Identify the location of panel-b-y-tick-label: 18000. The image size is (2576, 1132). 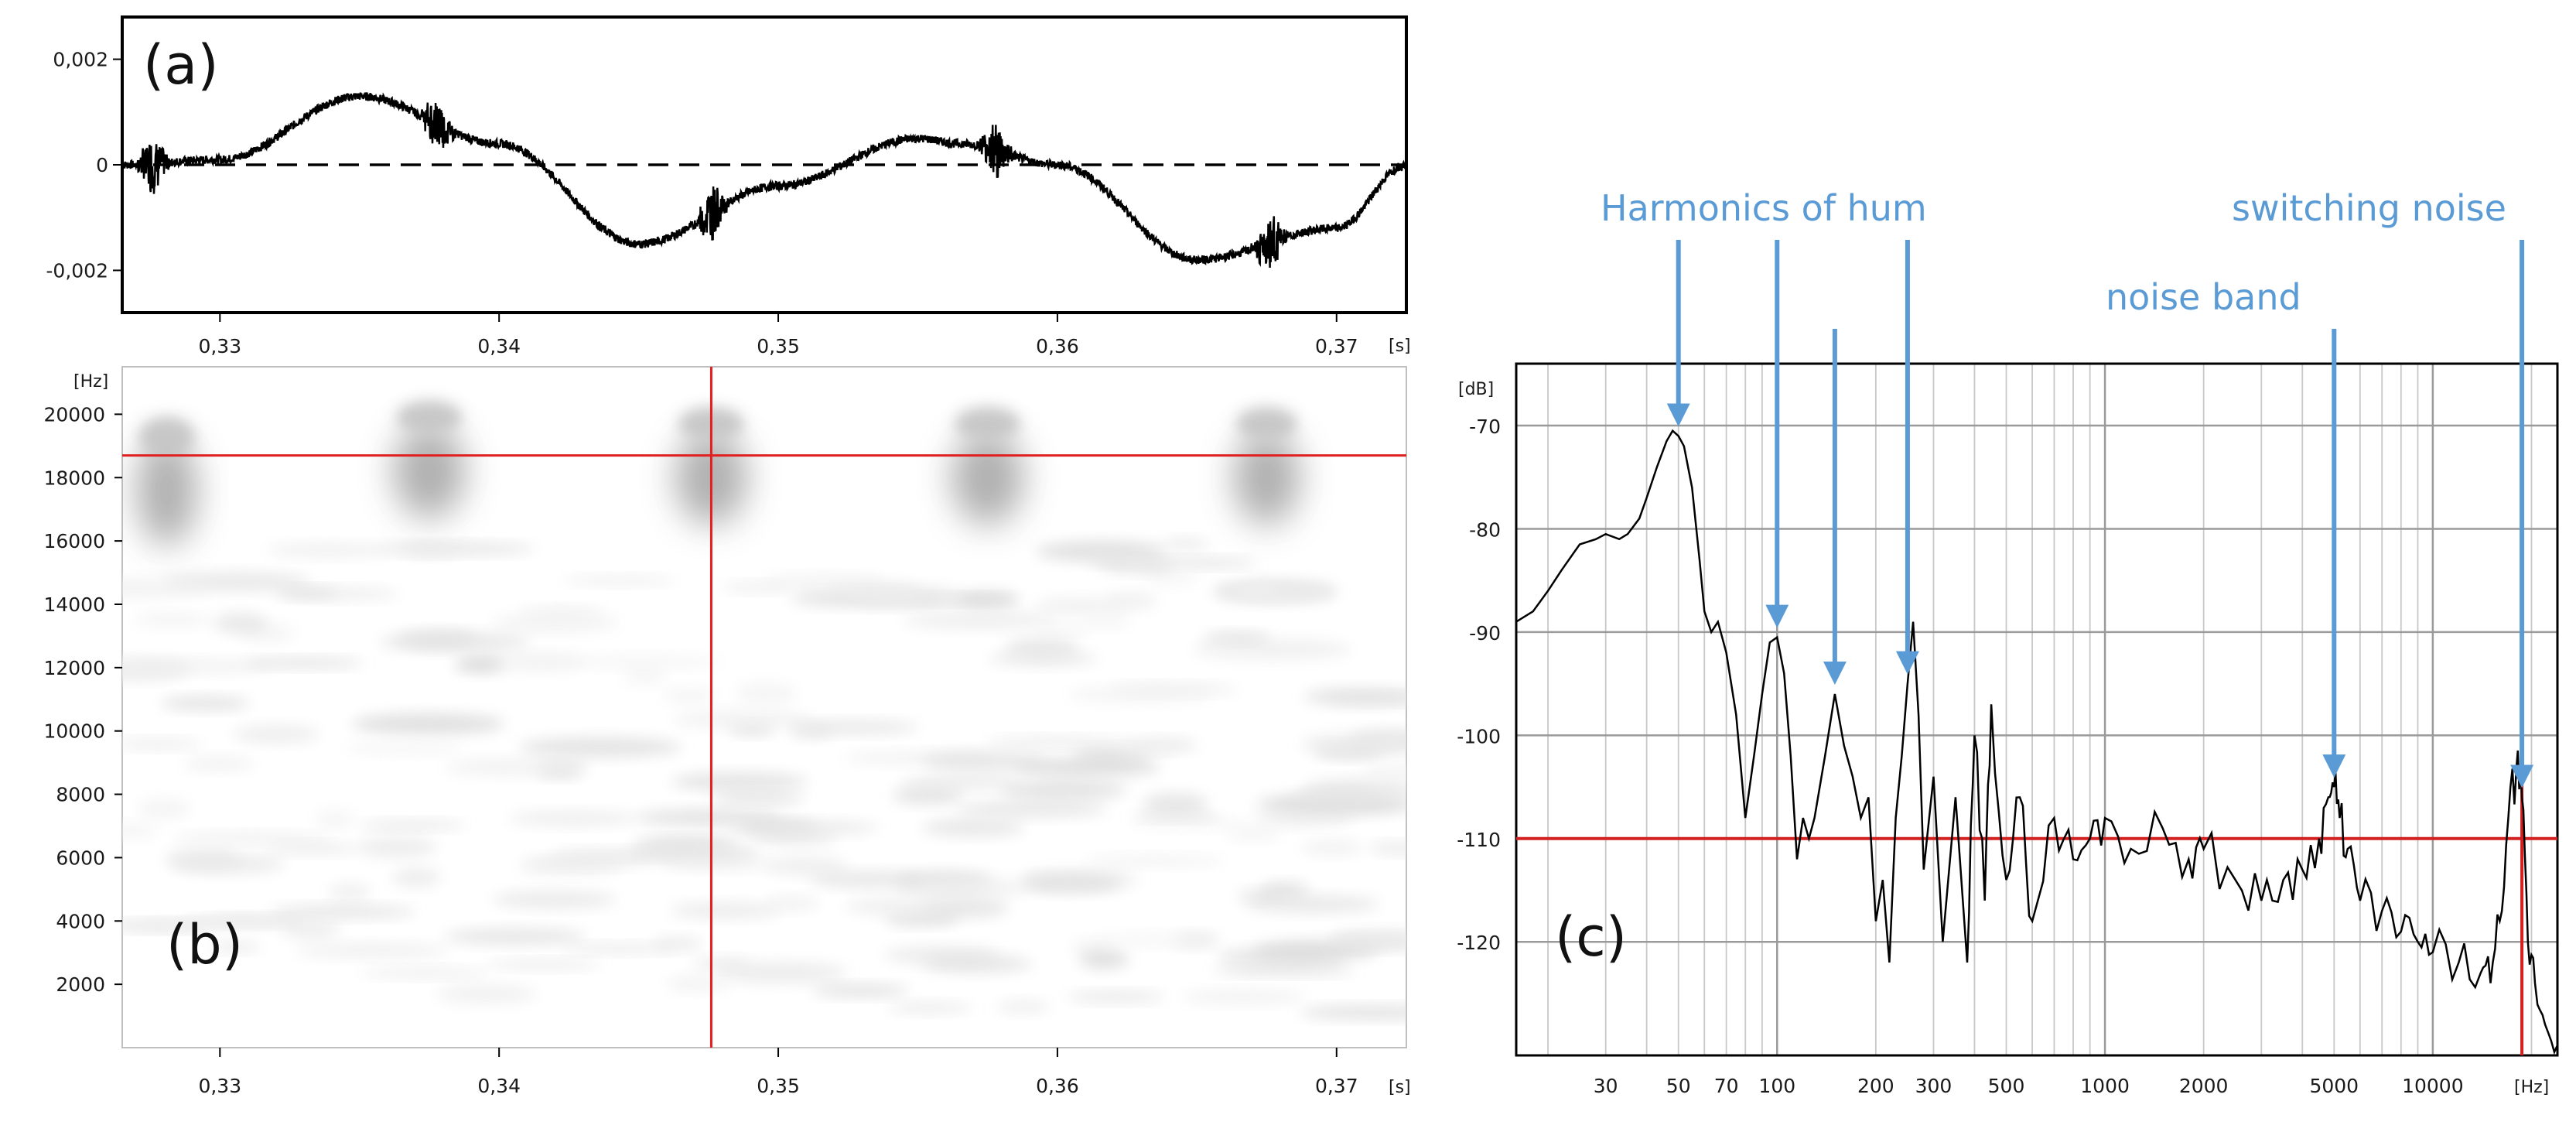
(74, 478).